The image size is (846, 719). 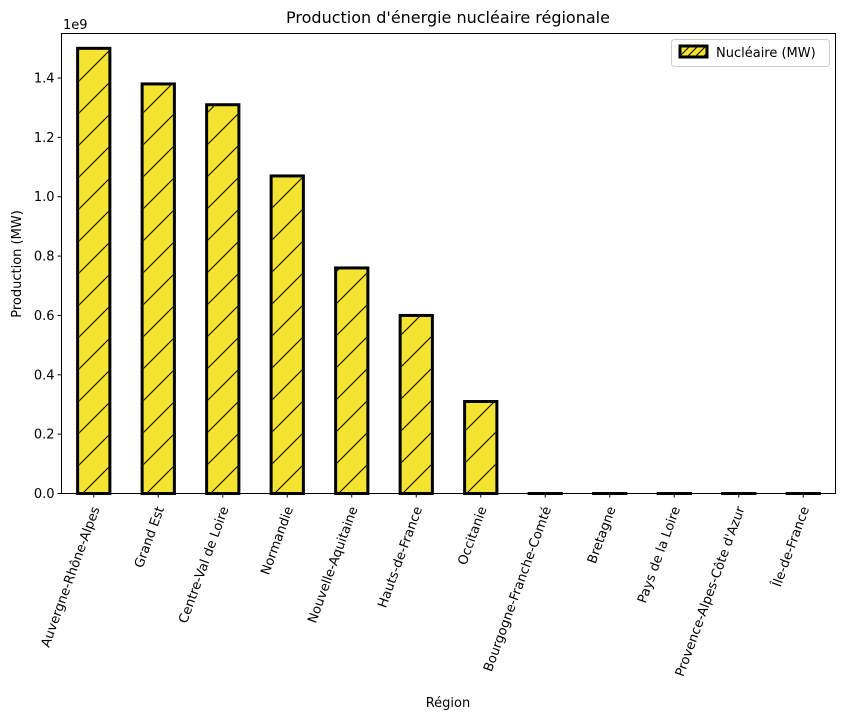 What do you see at coordinates (473, 536) in the screenshot?
I see `x-tick-label-6: Occitanie` at bounding box center [473, 536].